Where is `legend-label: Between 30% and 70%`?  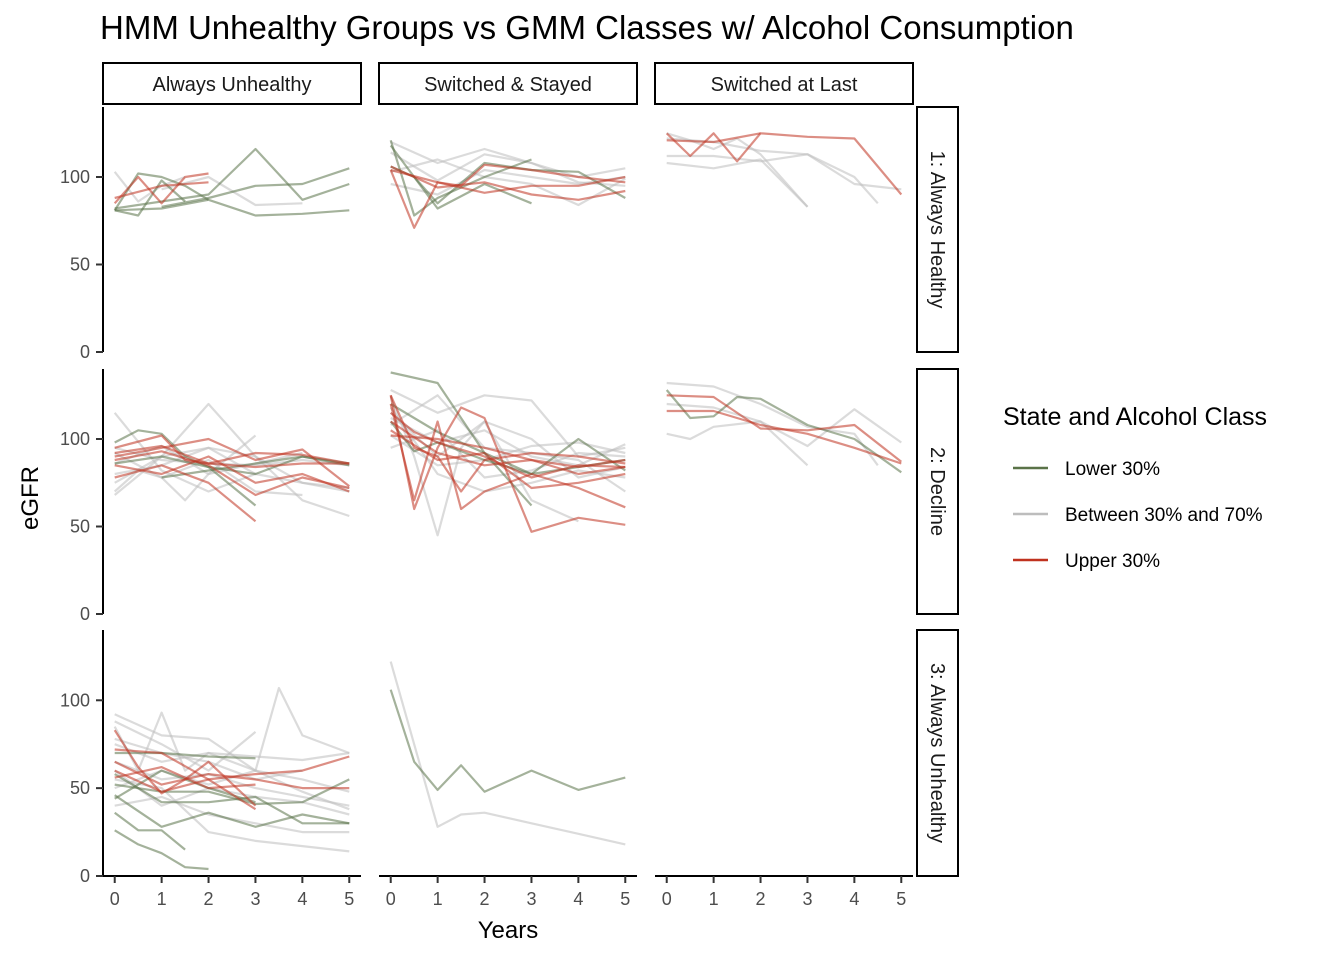
legend-label: Between 30% and 70% is located at coordinates (1164, 515).